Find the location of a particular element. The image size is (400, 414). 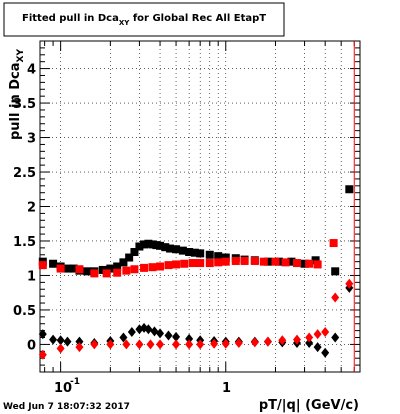

y-tick-label: 2 is located at coordinates (31, 208).